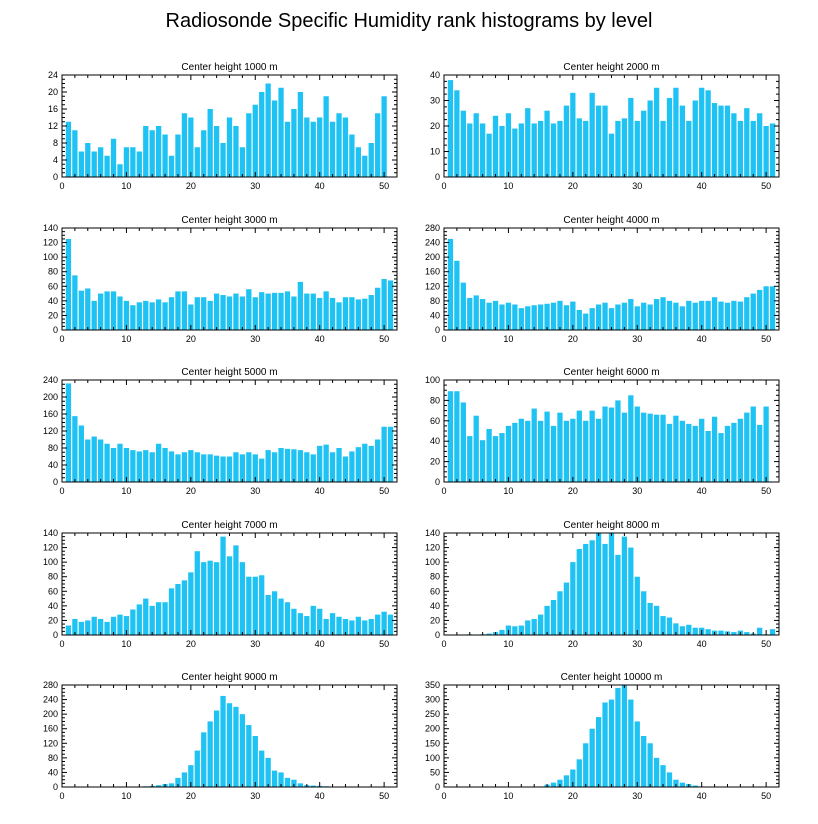 This screenshot has height=824, width=818. Describe the element at coordinates (443, 796) in the screenshot. I see `x-tick-label: 0` at that location.